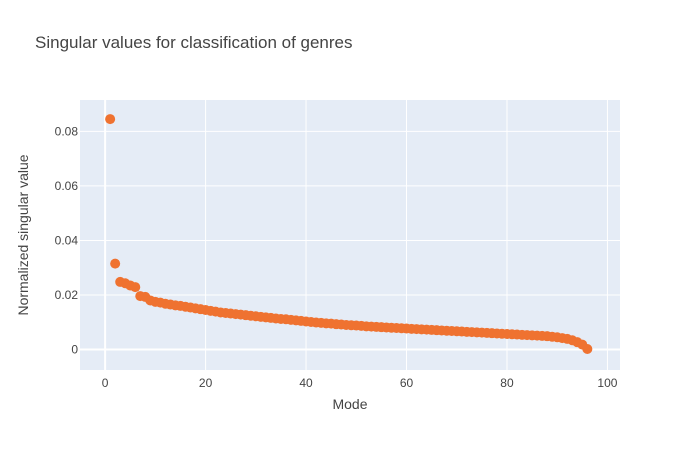  Describe the element at coordinates (206, 383) in the screenshot. I see `x-tick-label: 20` at that location.